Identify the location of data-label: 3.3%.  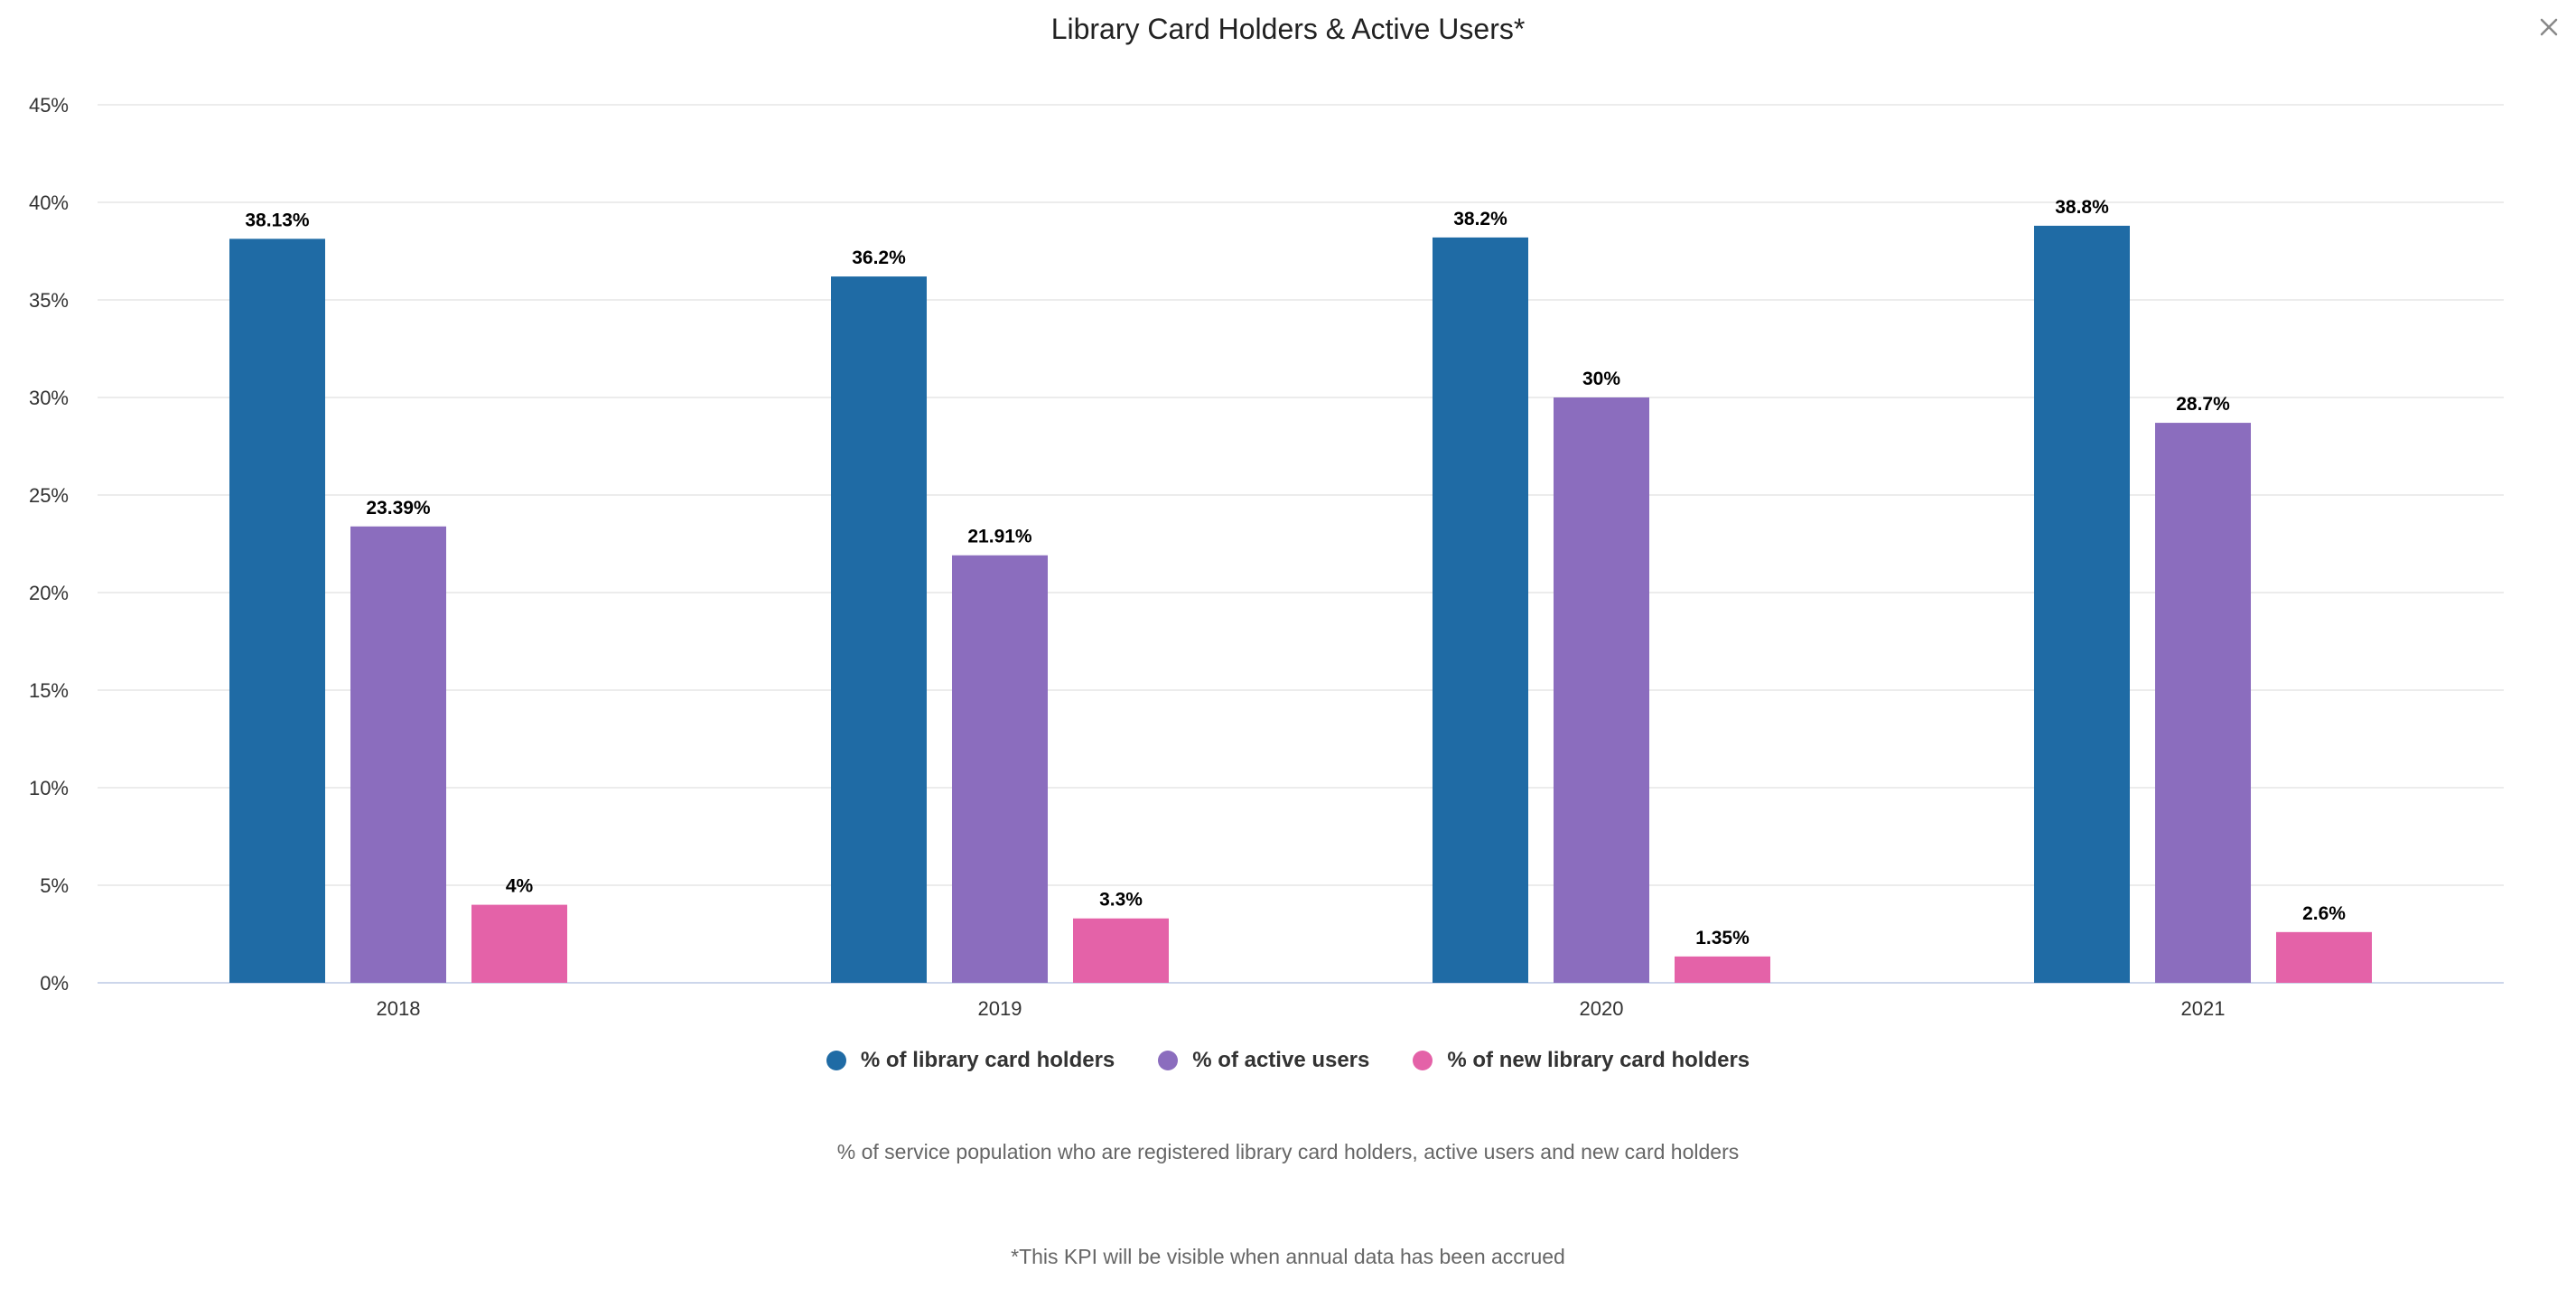
(1121, 901).